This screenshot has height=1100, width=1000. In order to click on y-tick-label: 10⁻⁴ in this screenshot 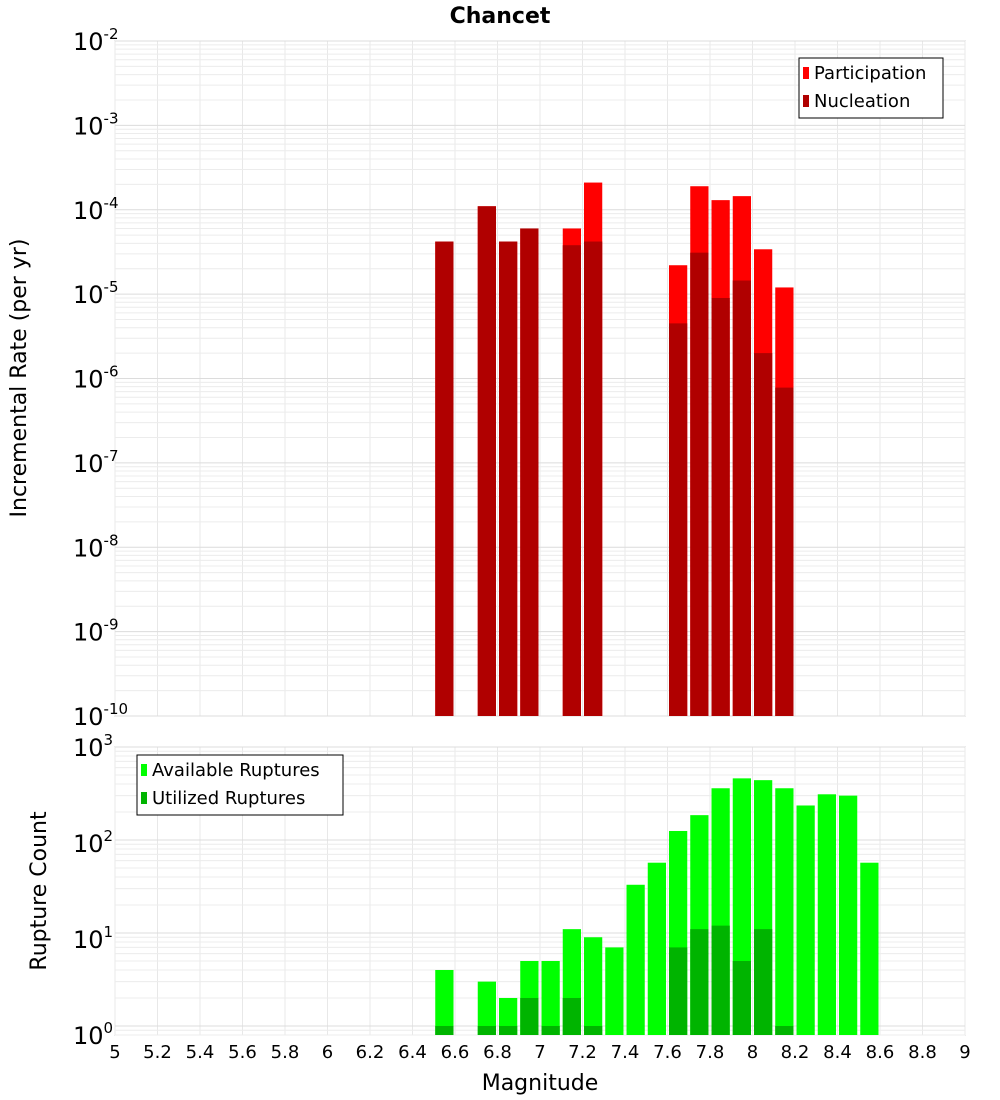, I will do `click(96, 209)`.